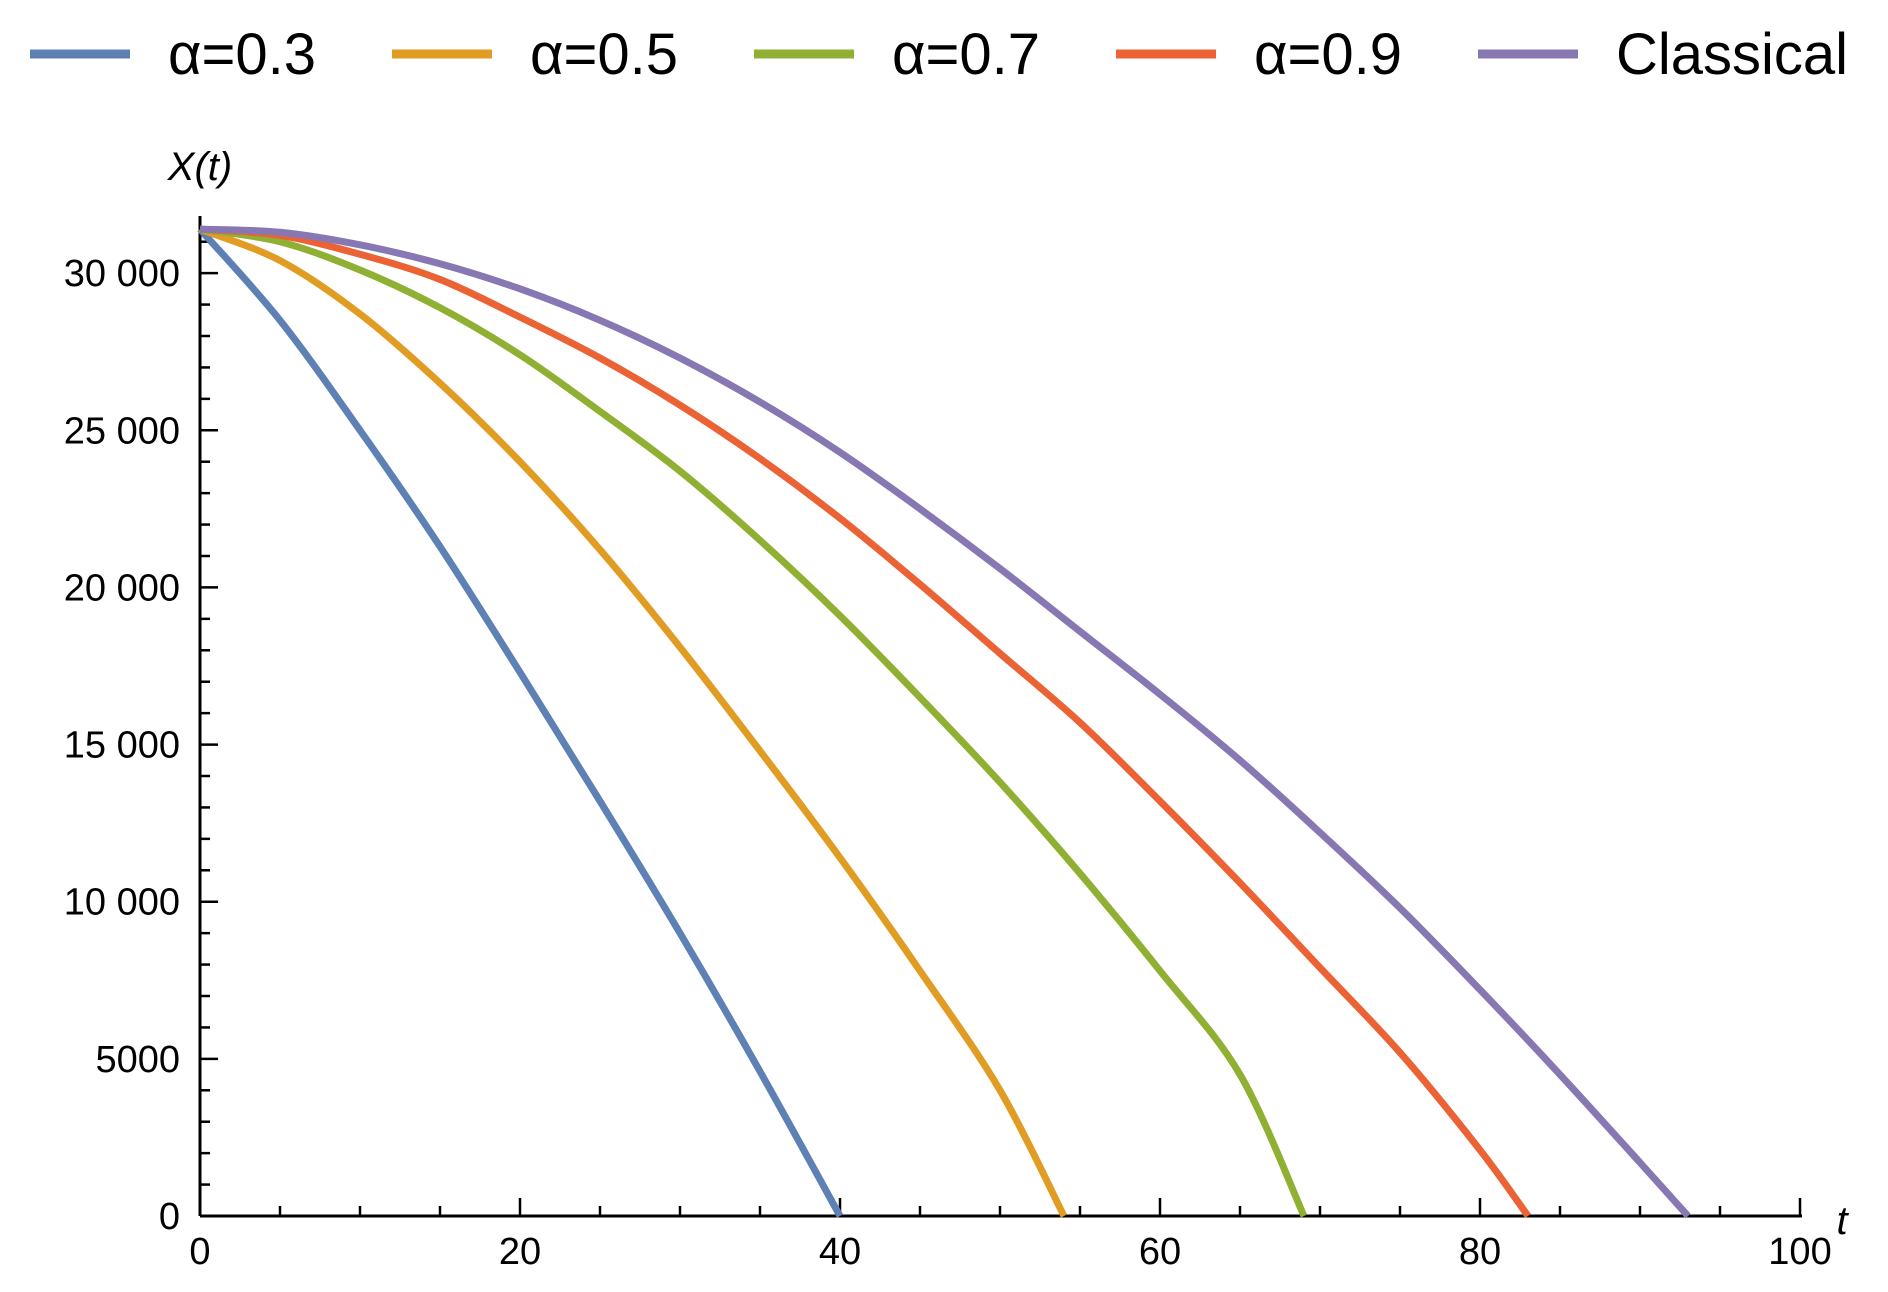 Image resolution: width=1888 pixels, height=1292 pixels. I want to click on y-tick-label: 30 000, so click(122, 274).